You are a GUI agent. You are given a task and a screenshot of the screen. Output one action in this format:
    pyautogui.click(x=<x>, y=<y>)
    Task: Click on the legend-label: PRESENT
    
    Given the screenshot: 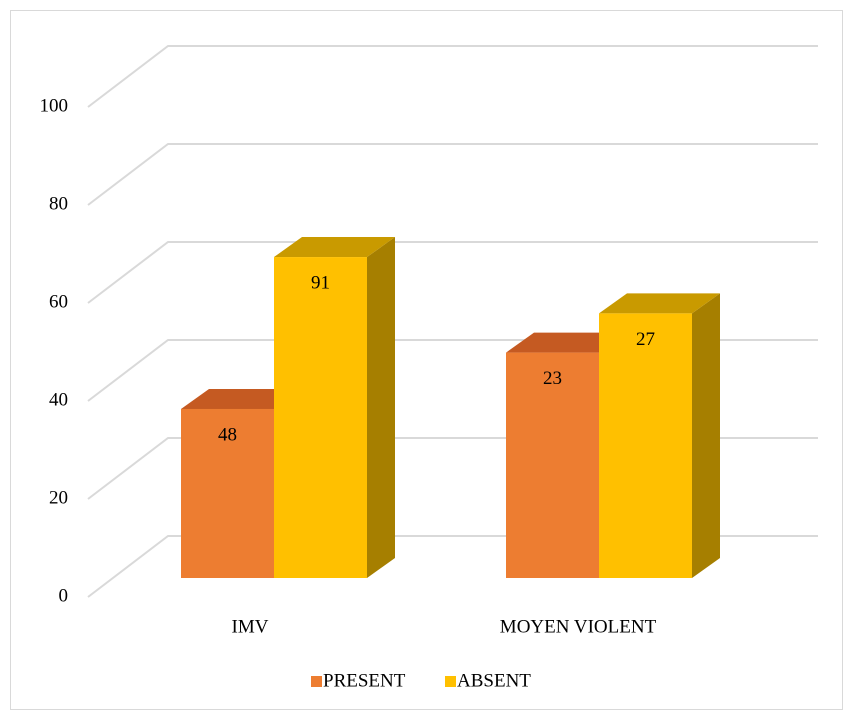 What is the action you would take?
    pyautogui.click(x=364, y=680)
    